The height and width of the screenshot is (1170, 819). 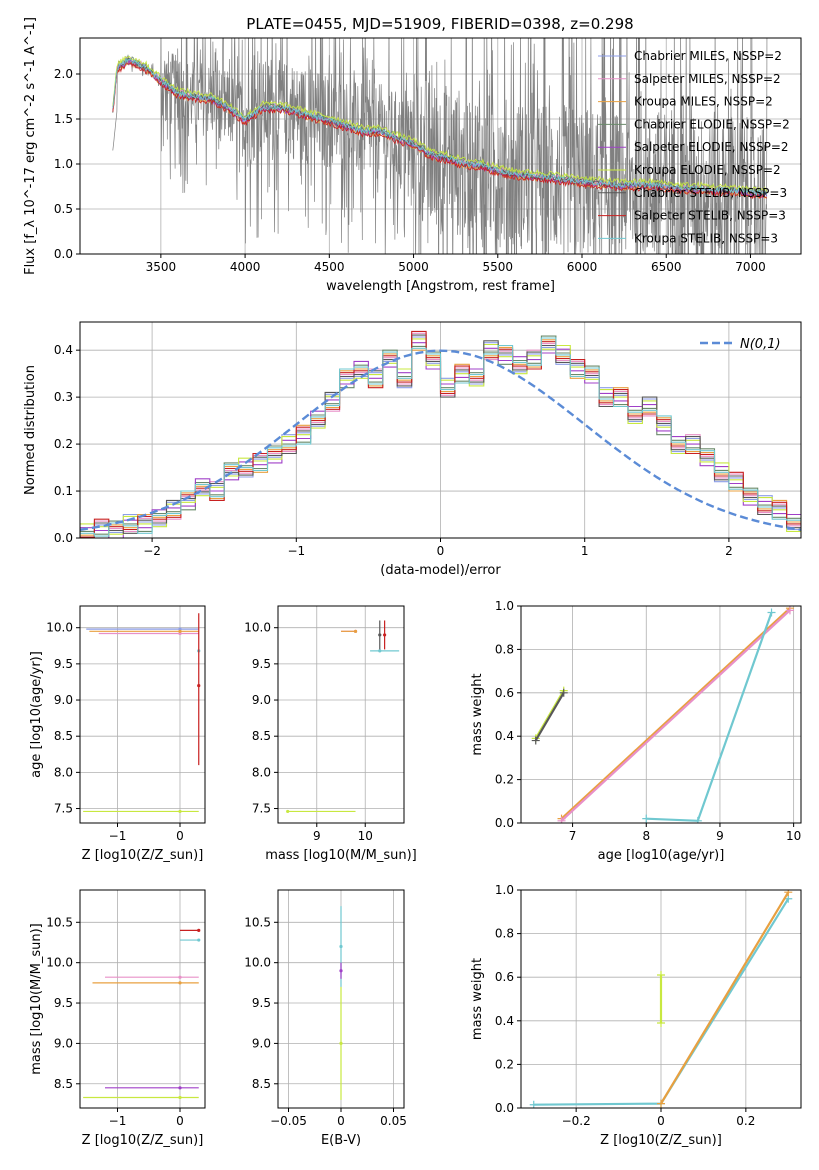 What do you see at coordinates (30, 146) in the screenshot?
I see `y-axis-label: Flux [f_λ 10^-17 erg cm^-2 s^-1 A^-1]` at bounding box center [30, 146].